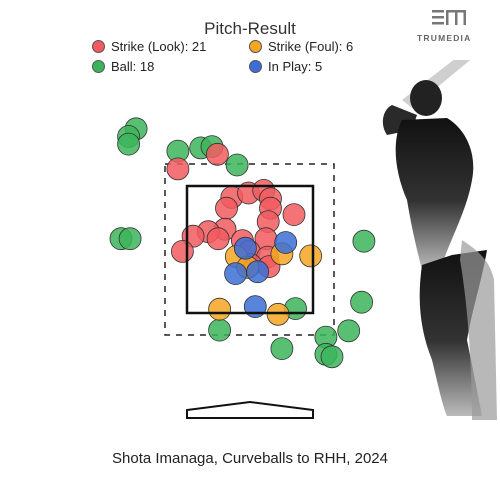 This screenshot has width=500, height=500. I want to click on chart-caption: Shota Imanaga, Curveballs to RHH, 2024, so click(250, 458).